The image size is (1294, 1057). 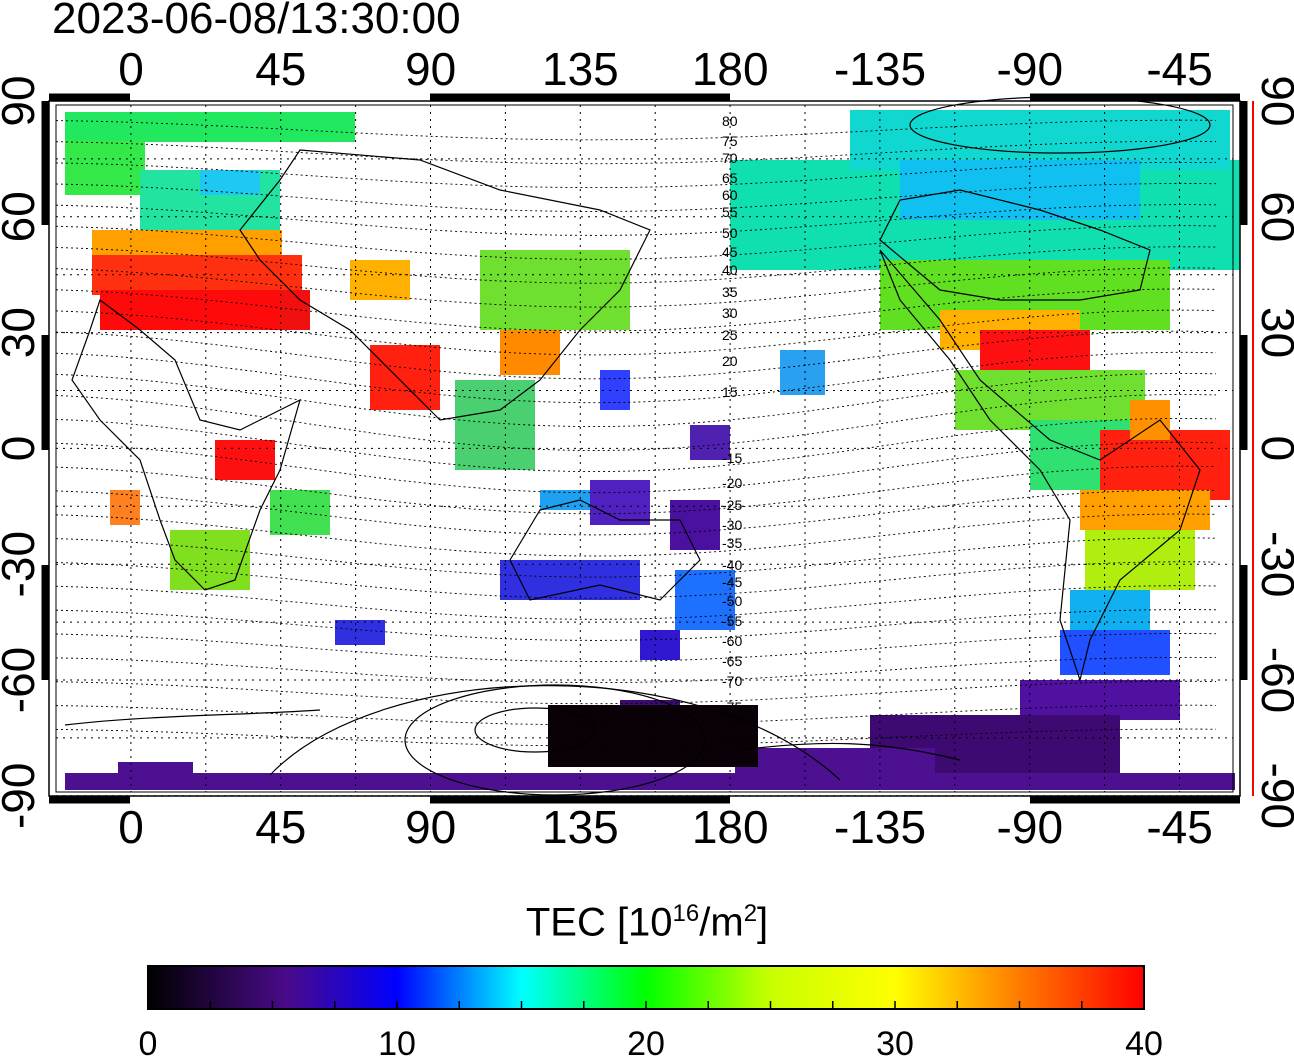 I want to click on contour-label: -55, so click(x=732, y=621).